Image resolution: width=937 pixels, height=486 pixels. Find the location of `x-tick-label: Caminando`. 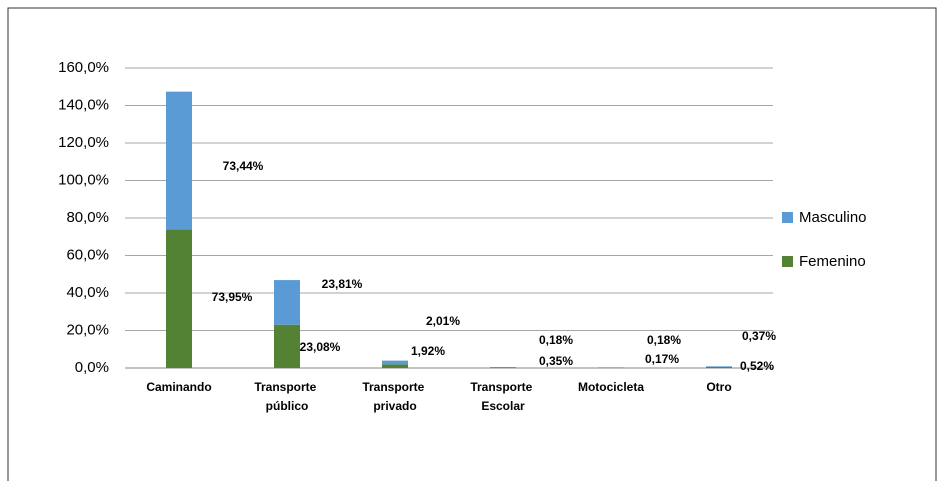

x-tick-label: Caminando is located at coordinates (178, 387).